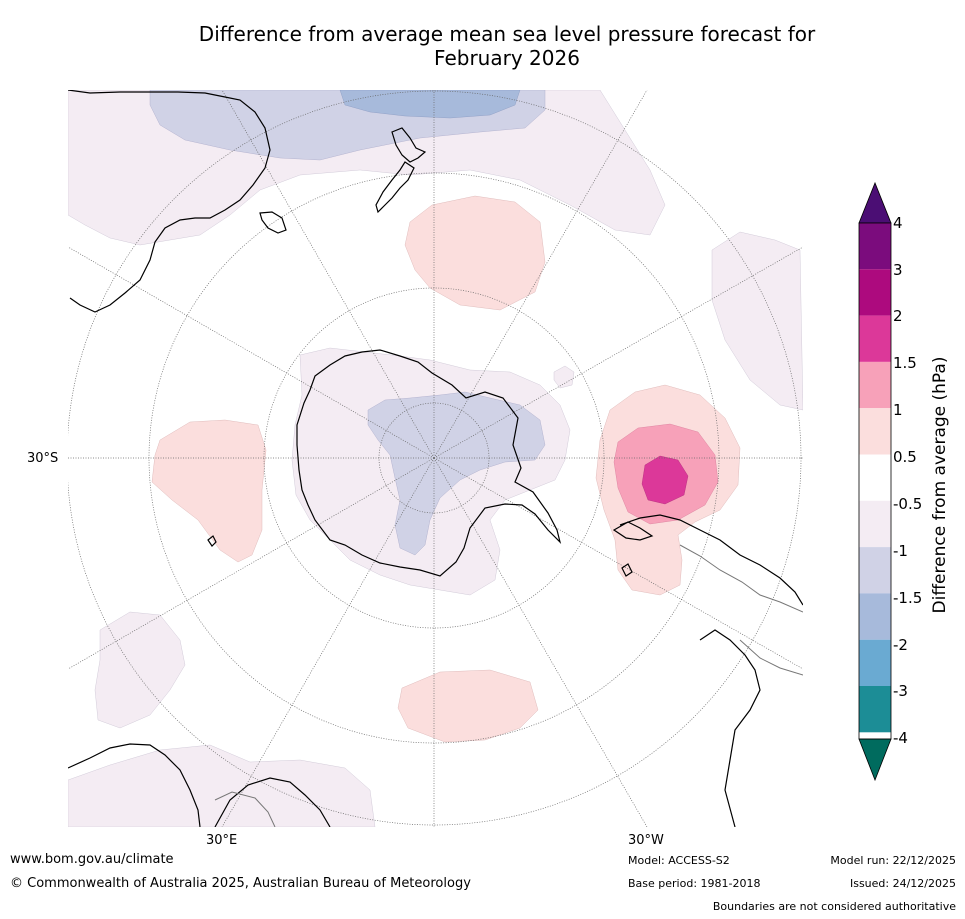  Describe the element at coordinates (875, 760) in the screenshot. I see `colorbar-under-arrow` at that location.